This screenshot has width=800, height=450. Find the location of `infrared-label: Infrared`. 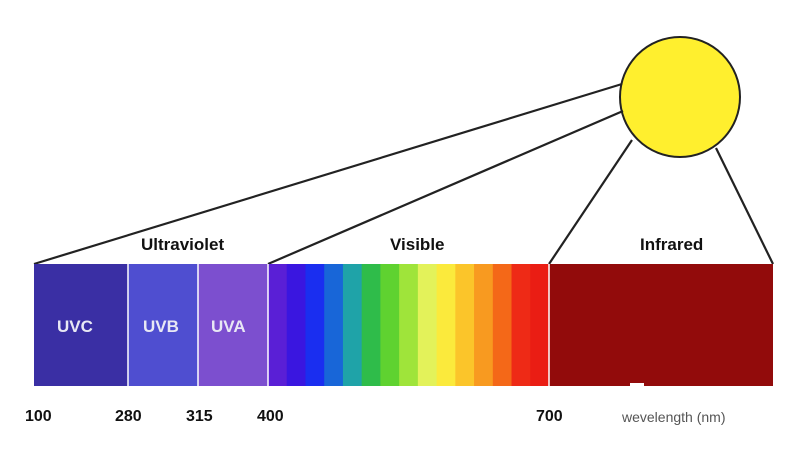

infrared-label: Infrared is located at coordinates (671, 244).